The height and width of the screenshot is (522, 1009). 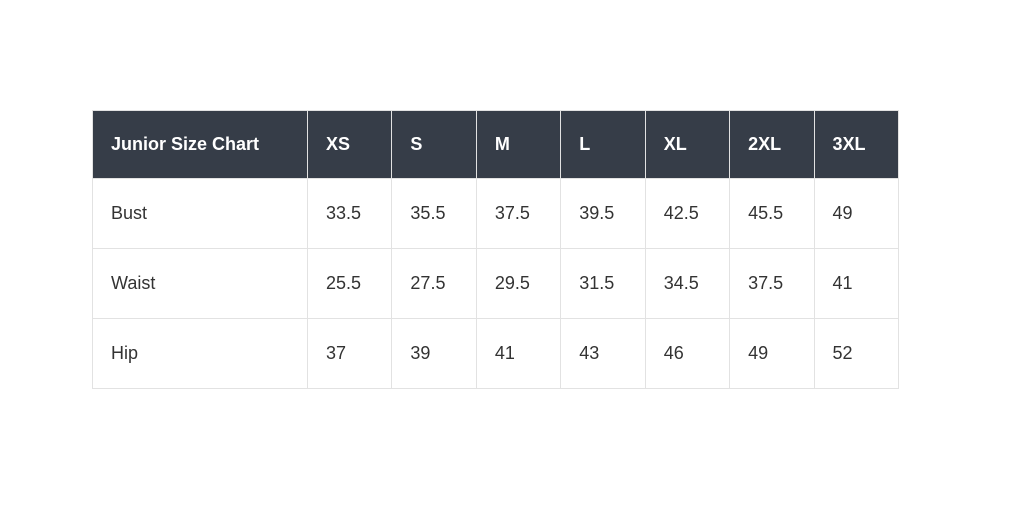 What do you see at coordinates (772, 283) in the screenshot?
I see `cell-waist-2xl: 37.5` at bounding box center [772, 283].